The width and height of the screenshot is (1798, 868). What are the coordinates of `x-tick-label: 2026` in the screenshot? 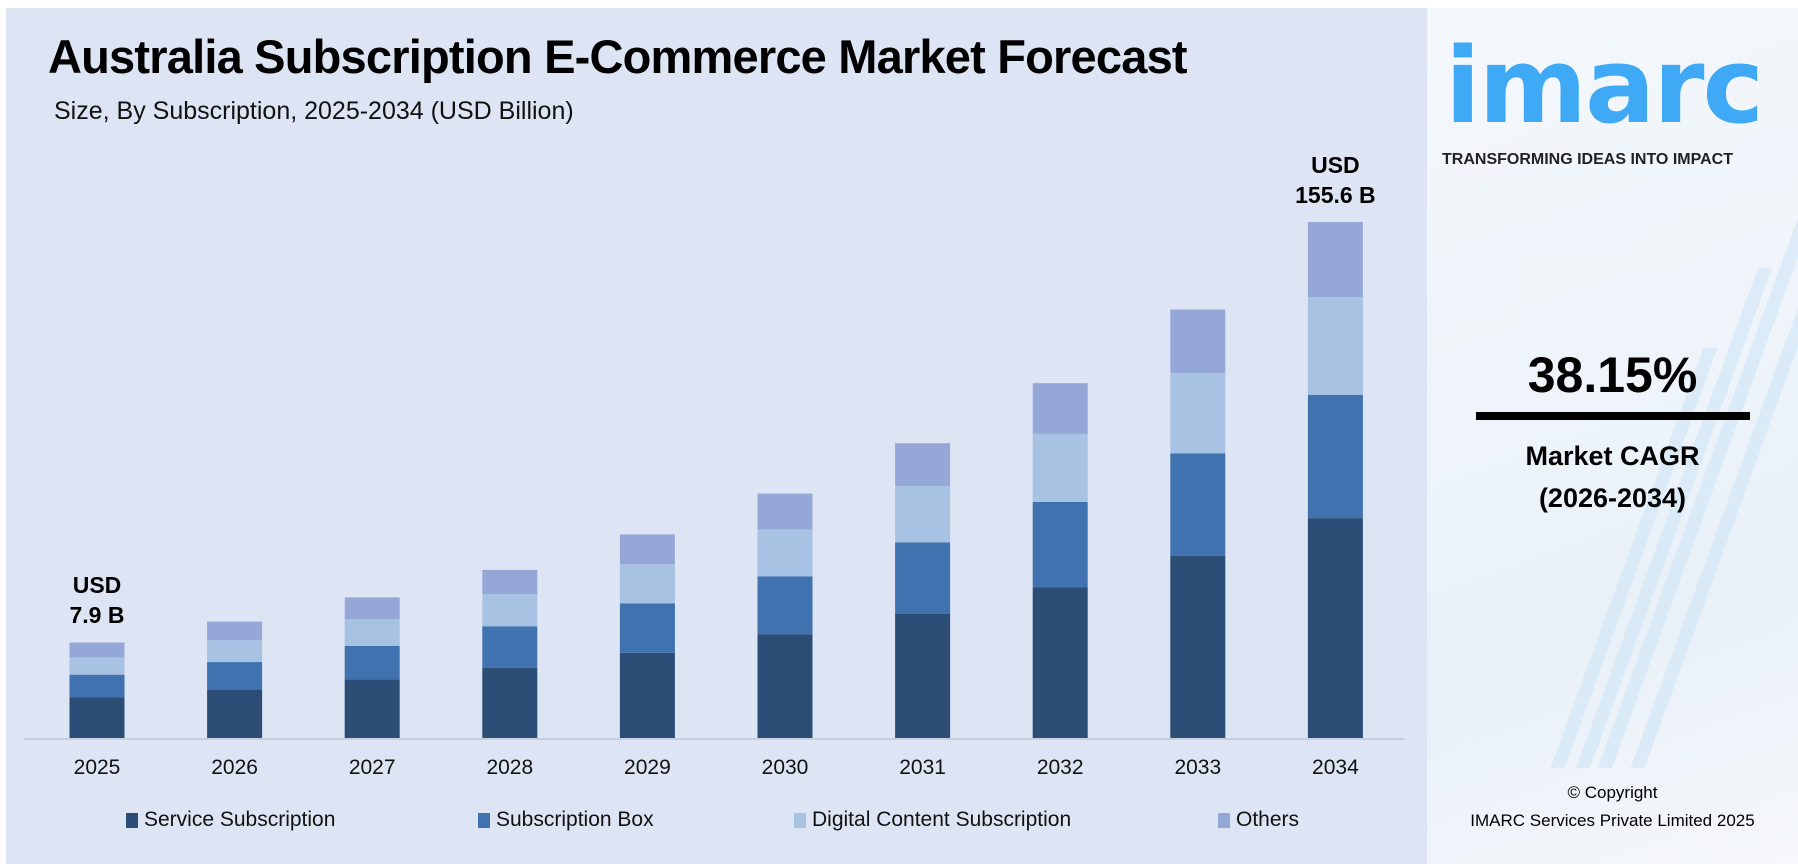 It's located at (234, 767).